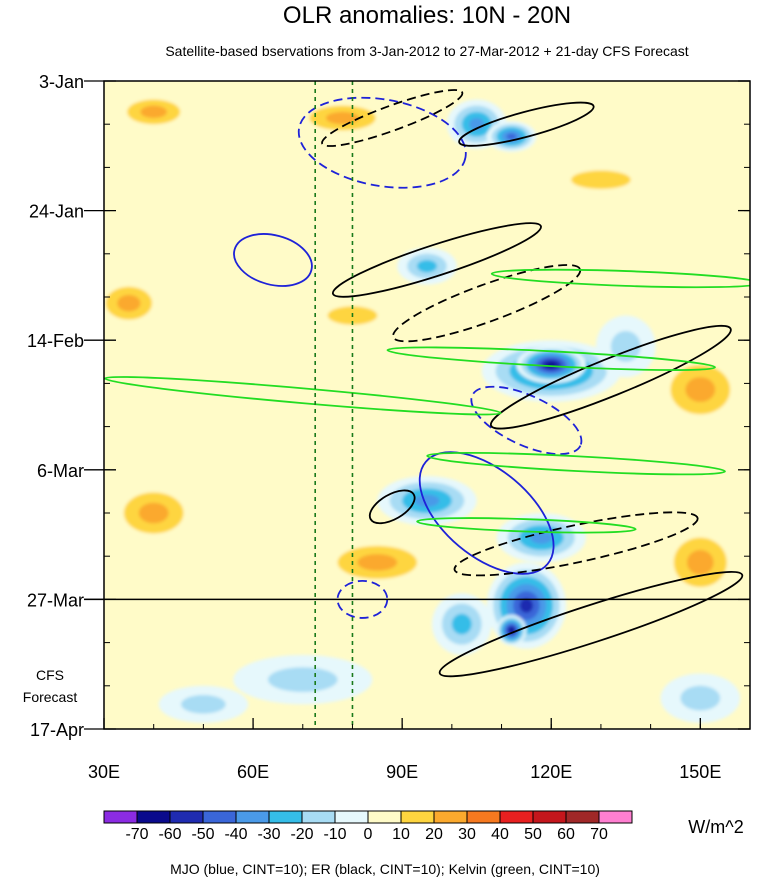 Image resolution: width=770 pixels, height=878 pixels. Describe the element at coordinates (599, 834) in the screenshot. I see `colorbar-label-14: 70` at that location.